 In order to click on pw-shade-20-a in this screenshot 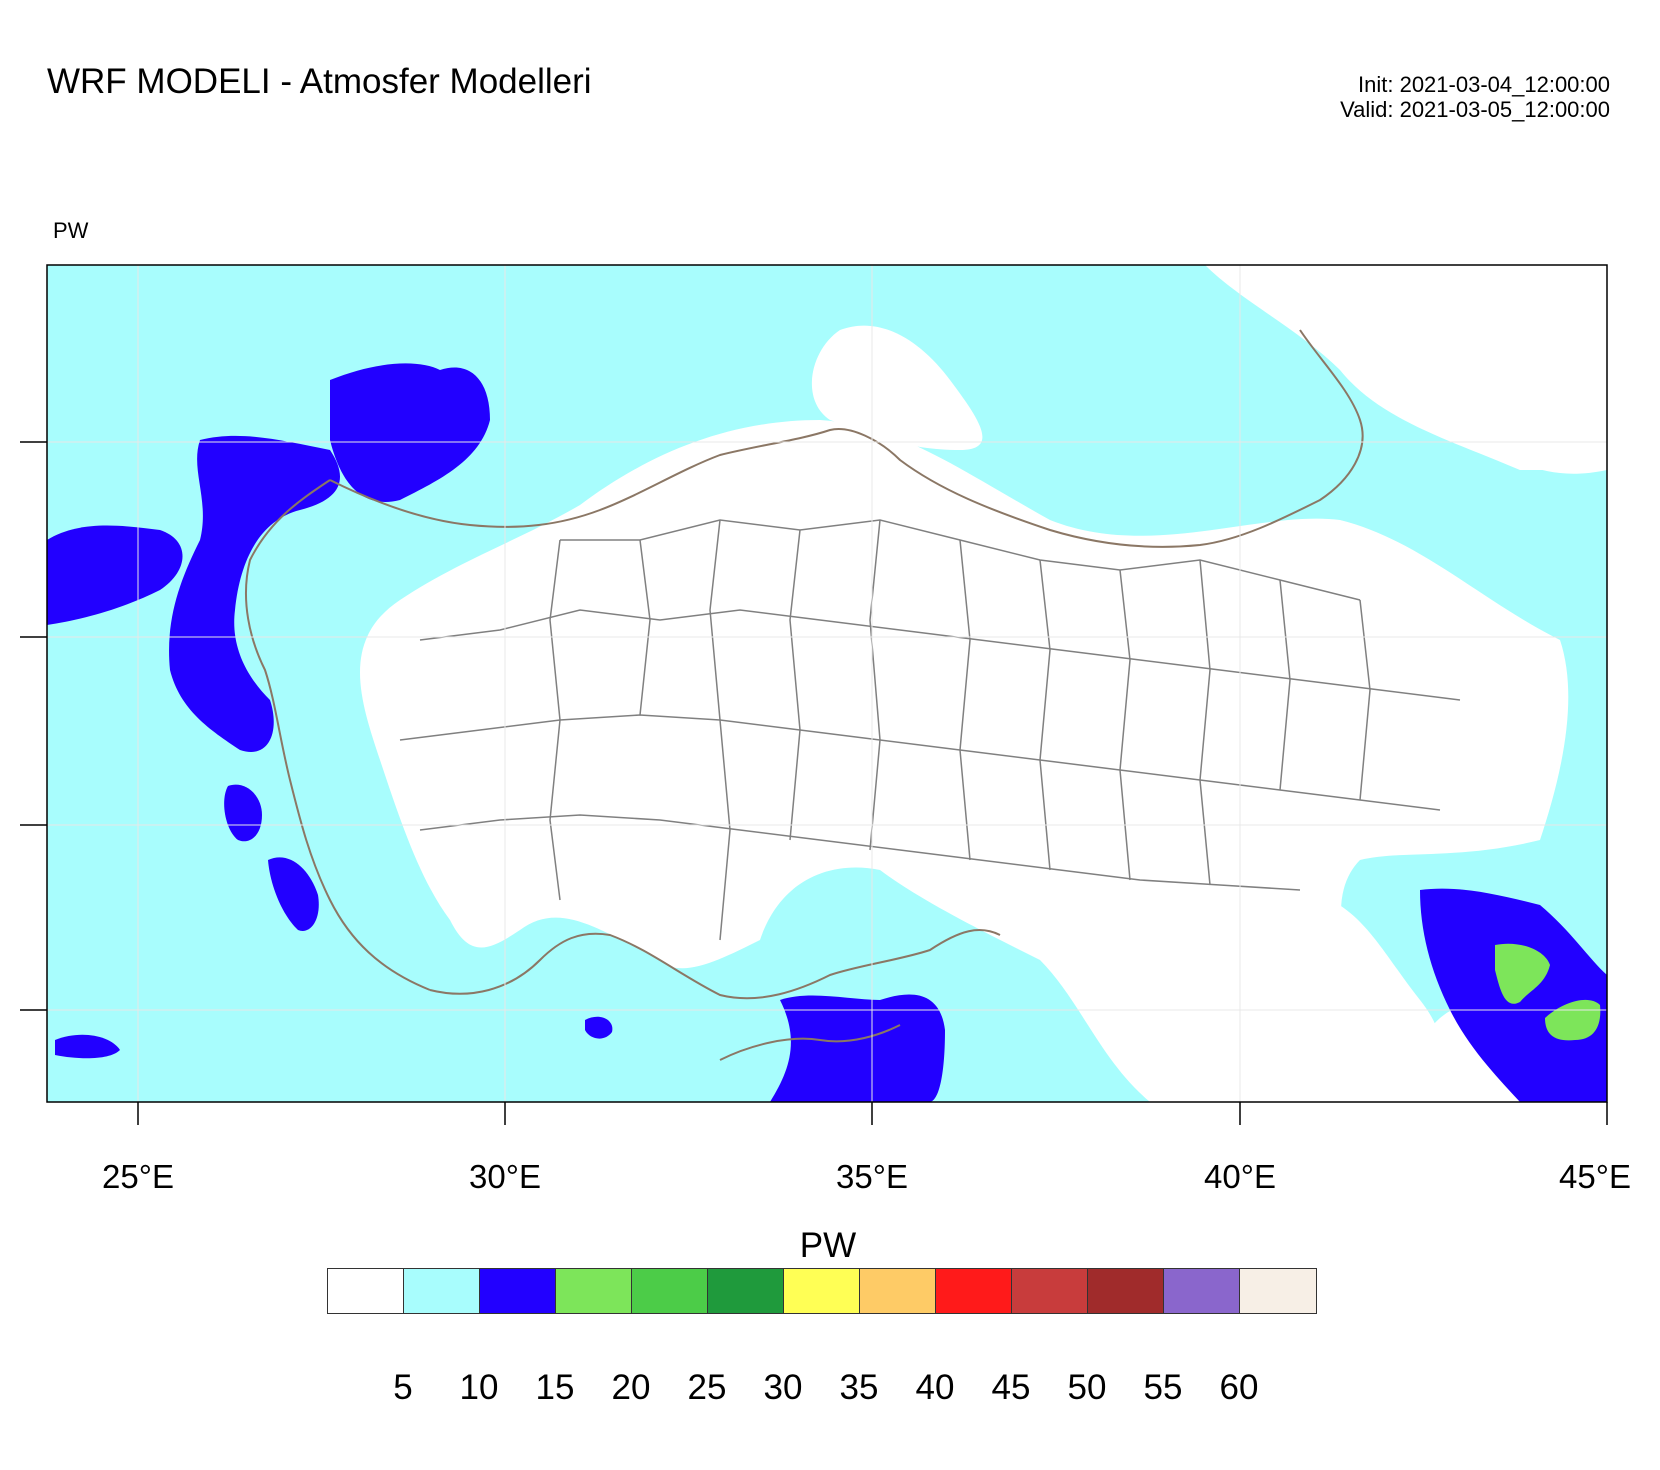, I will do `click(1522, 973)`.